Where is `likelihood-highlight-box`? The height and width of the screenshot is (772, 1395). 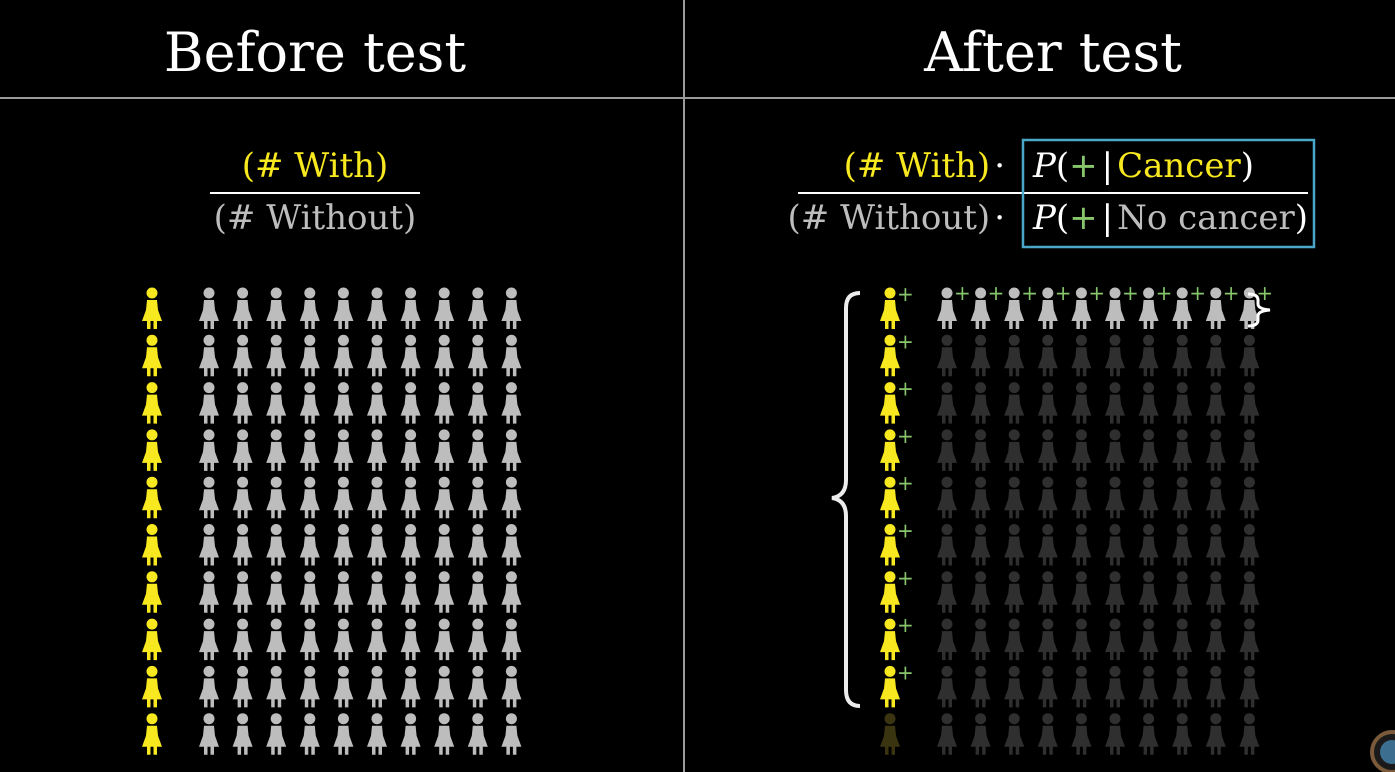
likelihood-highlight-box is located at coordinates (1168, 193).